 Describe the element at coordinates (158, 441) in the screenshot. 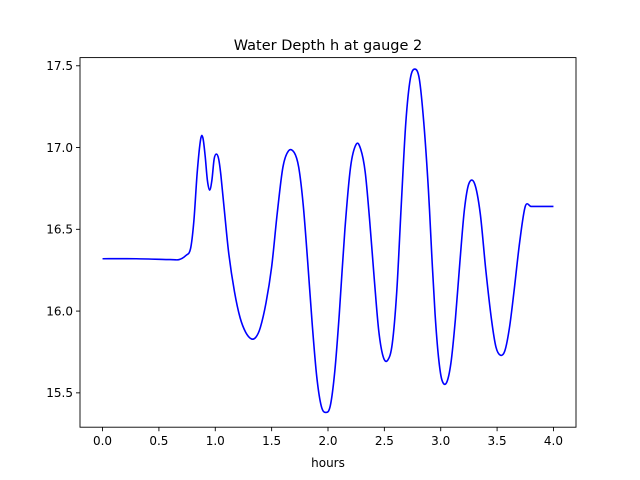

I see `x-tick-label: 0.5` at that location.